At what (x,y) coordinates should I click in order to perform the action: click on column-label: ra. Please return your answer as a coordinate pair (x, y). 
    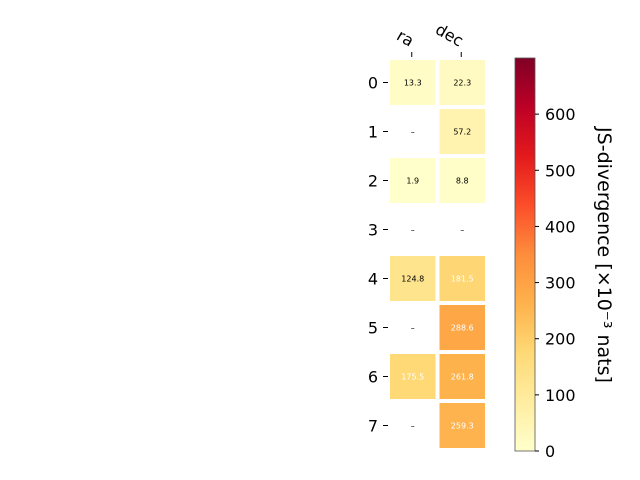
    Looking at the image, I should click on (406, 38).